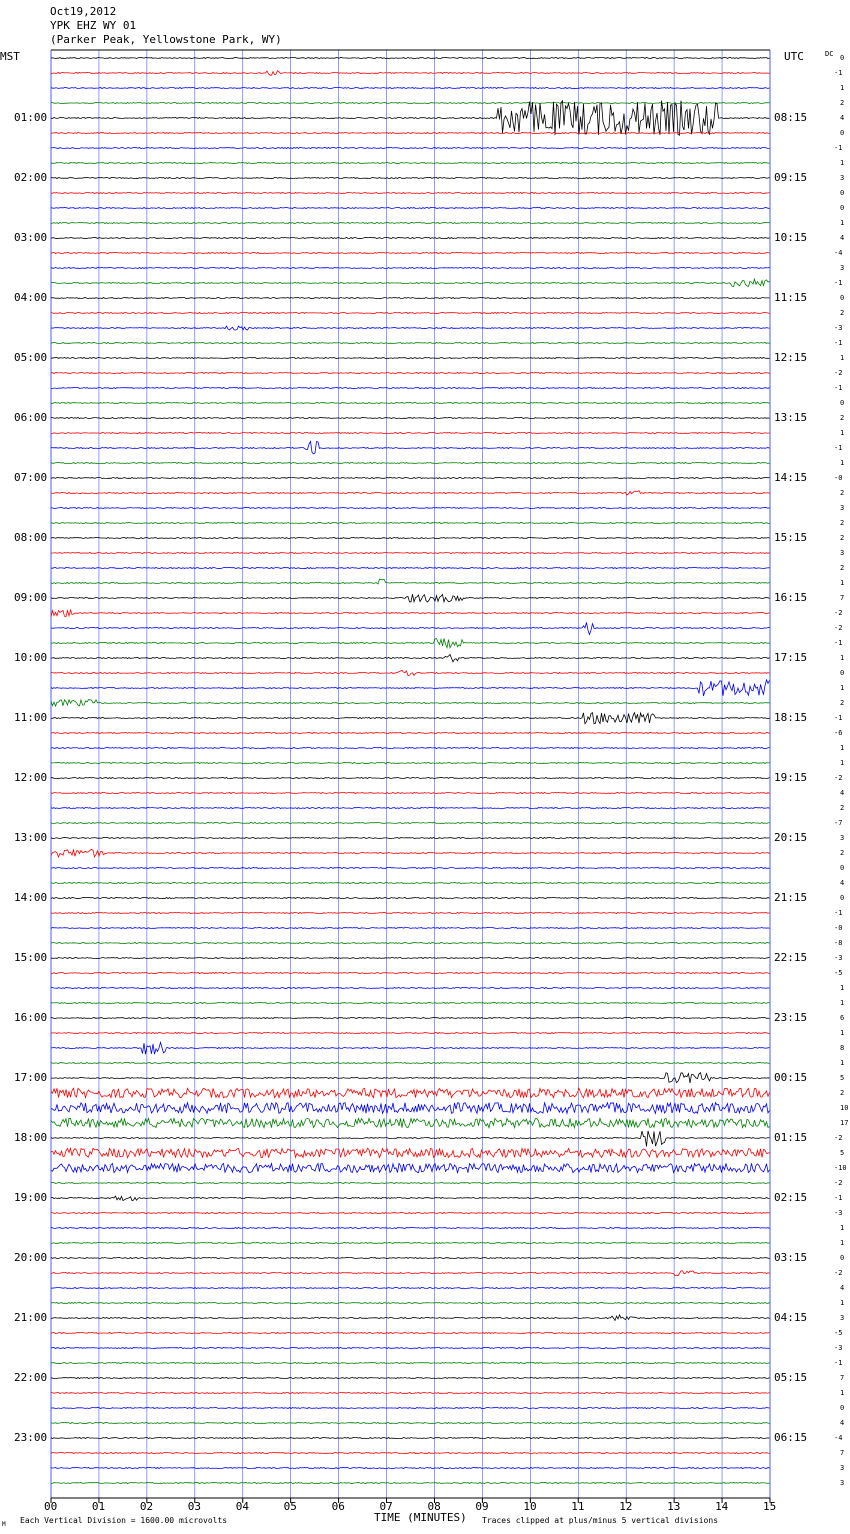  I want to click on x-tick-label: 05, so click(290, 1506).